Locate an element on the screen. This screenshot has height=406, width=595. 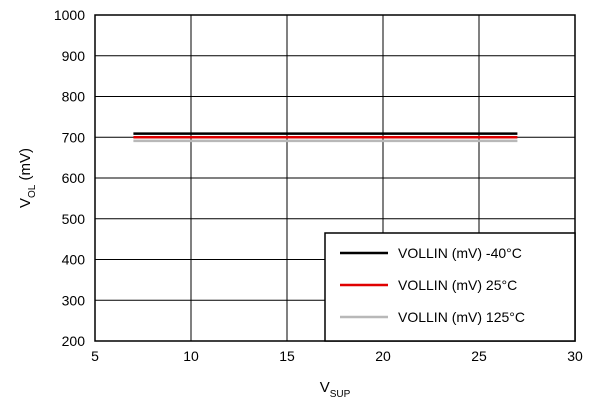
y-tick-label: 200 is located at coordinates (74, 341).